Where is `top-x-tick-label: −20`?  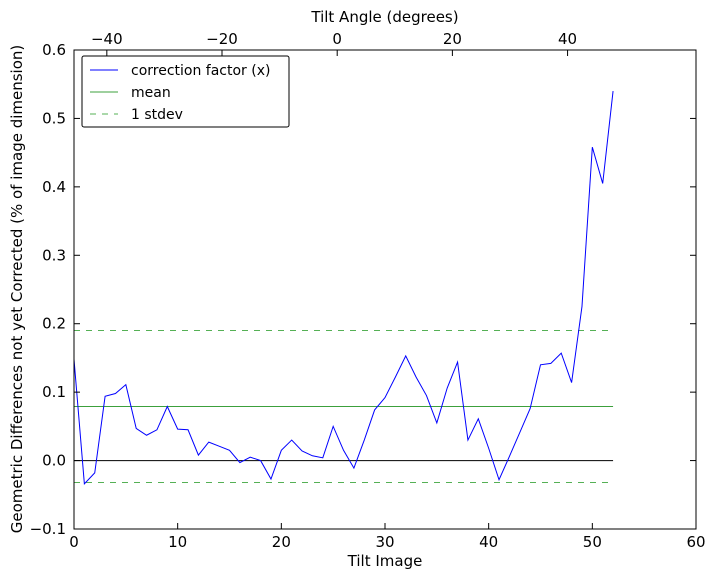
top-x-tick-label: −20 is located at coordinates (222, 39).